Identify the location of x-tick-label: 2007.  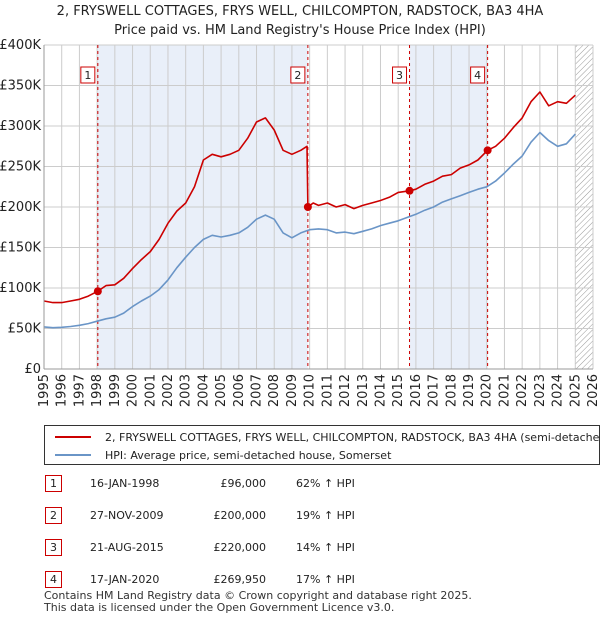
(257, 390).